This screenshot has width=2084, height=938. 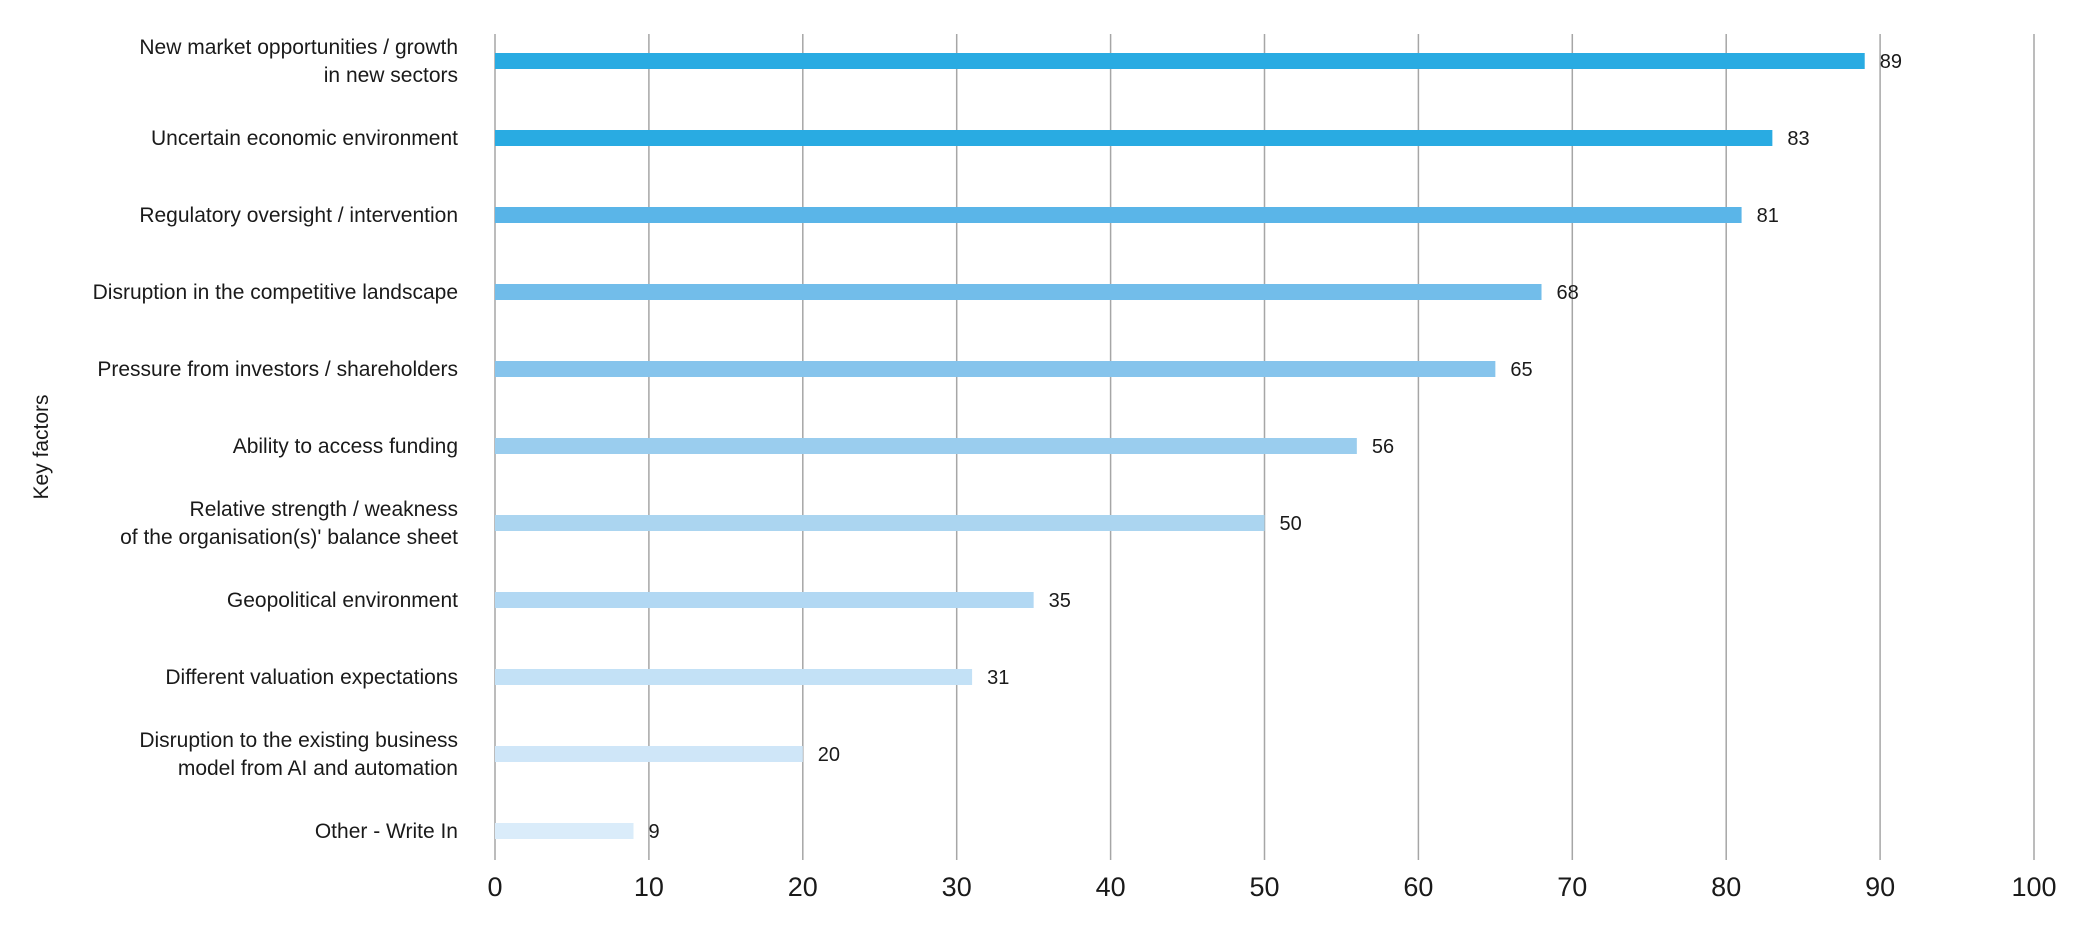 I want to click on category-label: Other - Write In, so click(x=386, y=831).